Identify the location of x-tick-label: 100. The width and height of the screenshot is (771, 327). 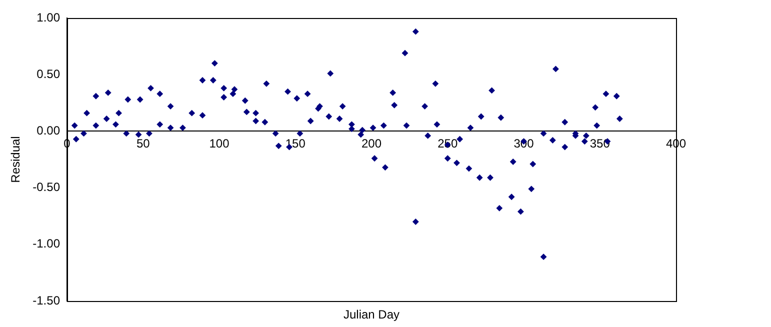
(219, 143).